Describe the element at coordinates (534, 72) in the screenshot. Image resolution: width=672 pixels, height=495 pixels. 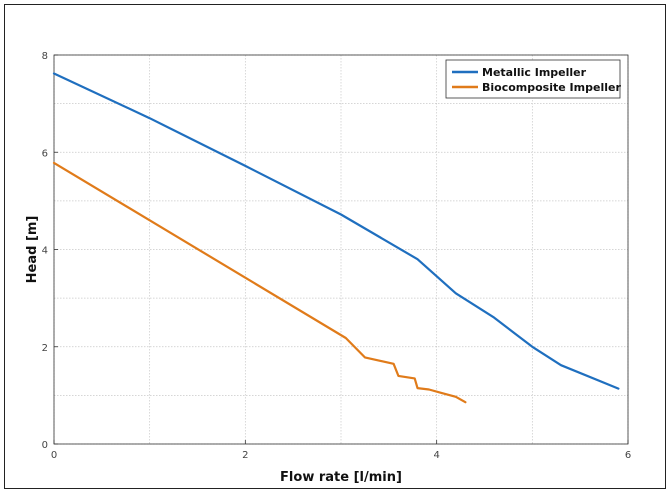
I see `legend-label: Metallic Impeller` at that location.